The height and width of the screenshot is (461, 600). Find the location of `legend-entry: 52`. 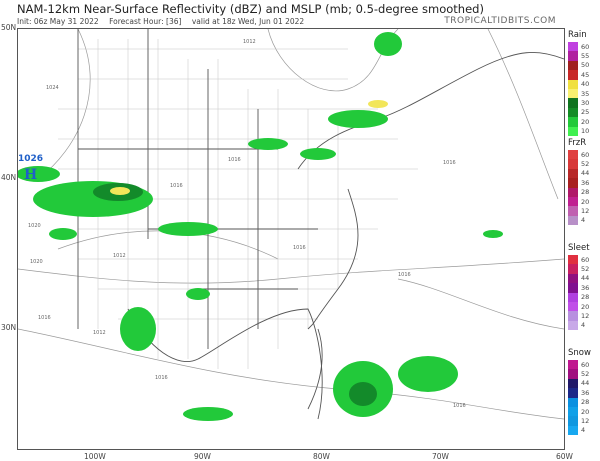

legend-entry: 52 is located at coordinates (584, 269).